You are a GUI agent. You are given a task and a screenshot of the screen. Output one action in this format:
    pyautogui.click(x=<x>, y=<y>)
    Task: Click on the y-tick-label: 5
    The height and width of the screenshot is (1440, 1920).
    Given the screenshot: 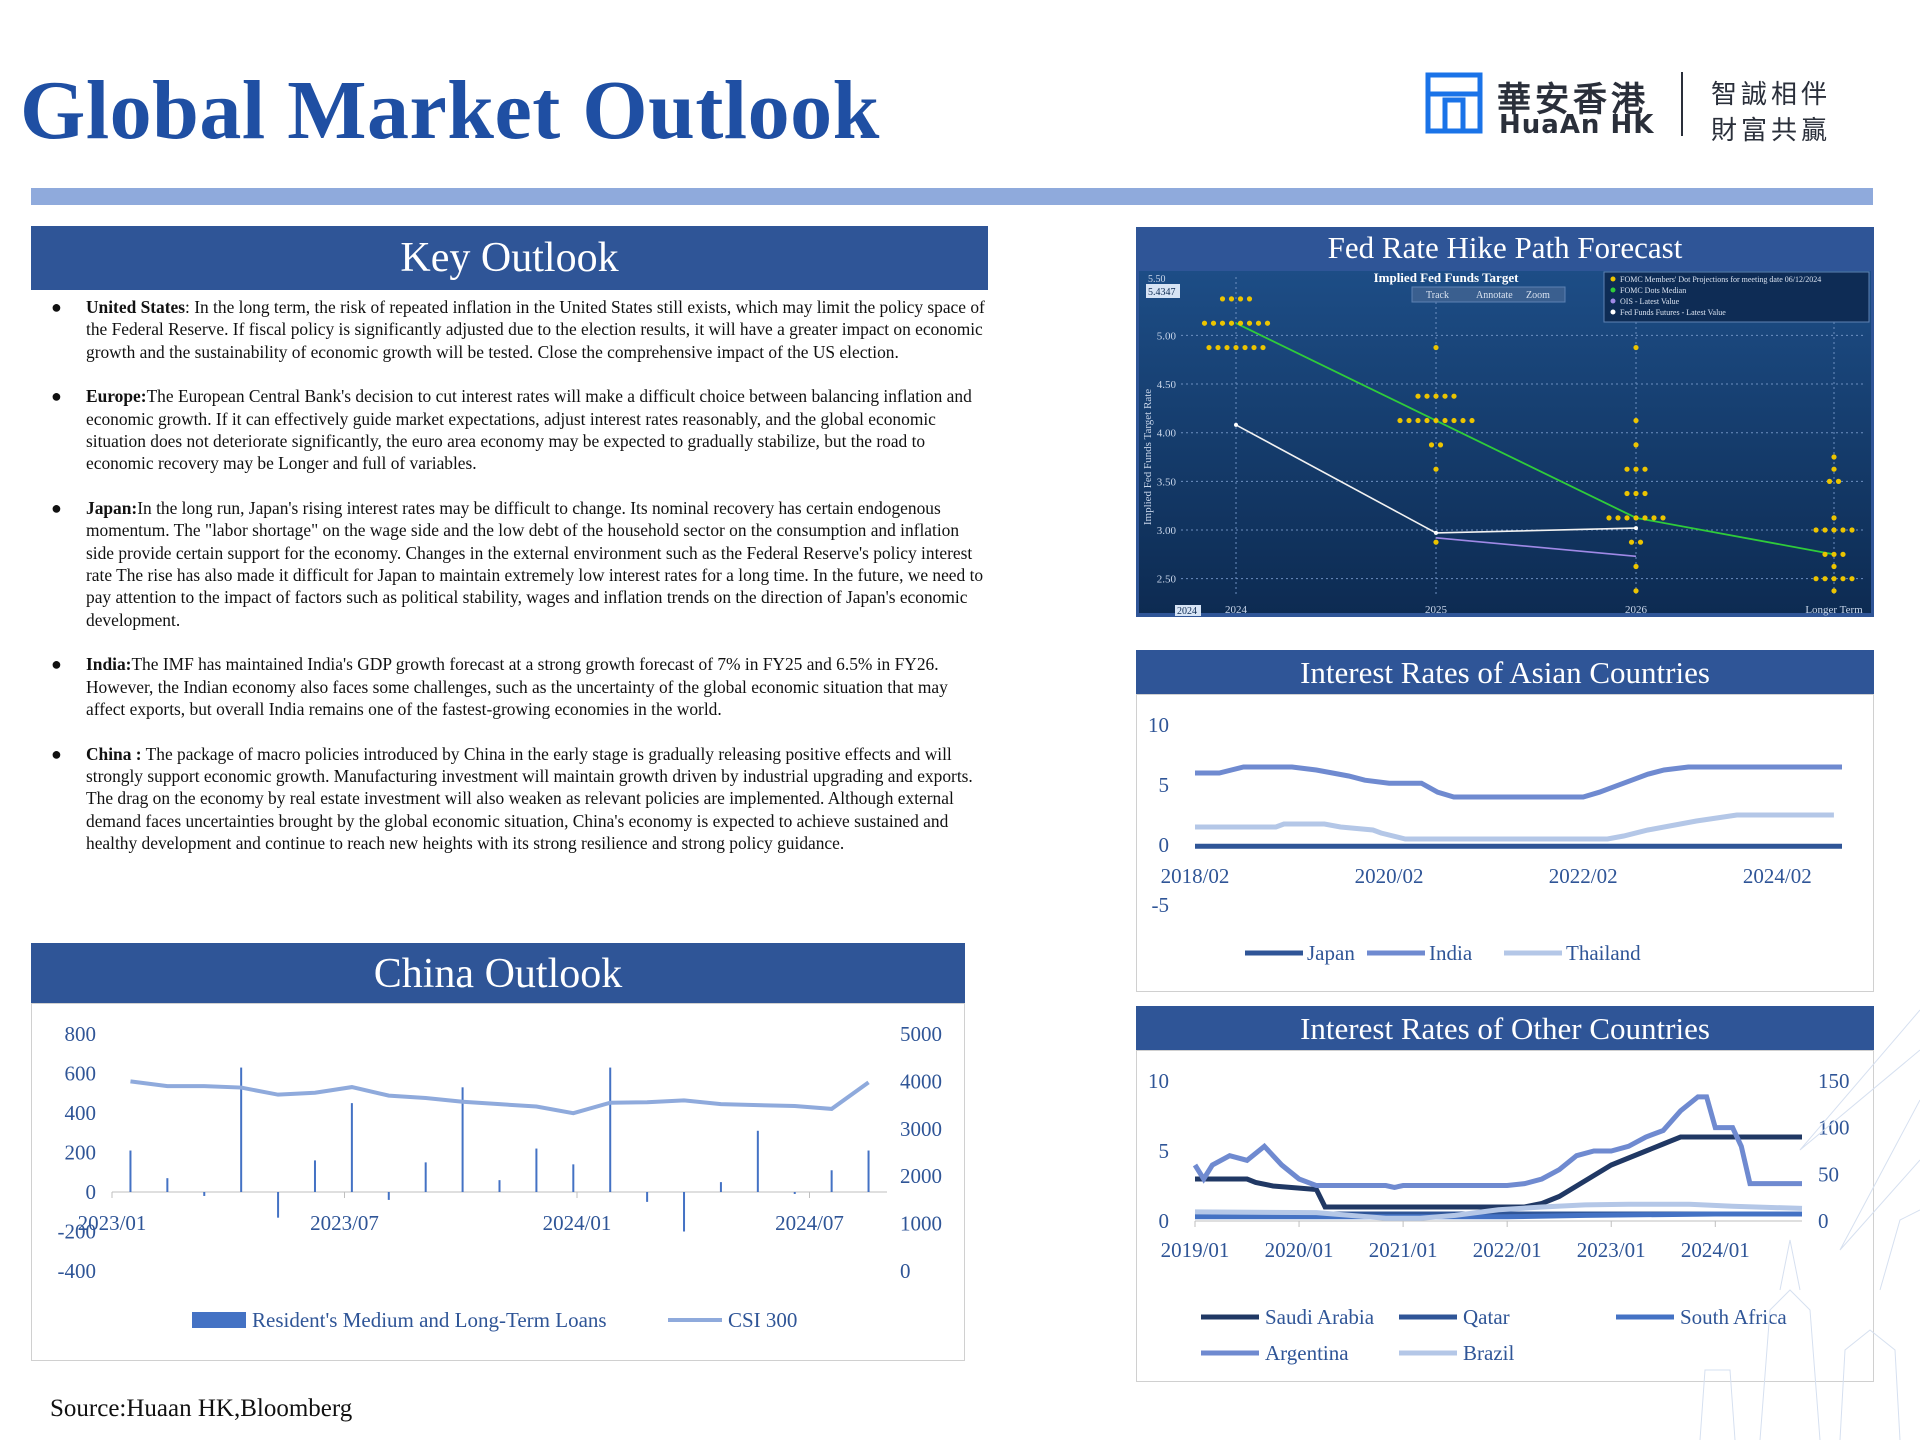 What is the action you would take?
    pyautogui.click(x=1164, y=785)
    